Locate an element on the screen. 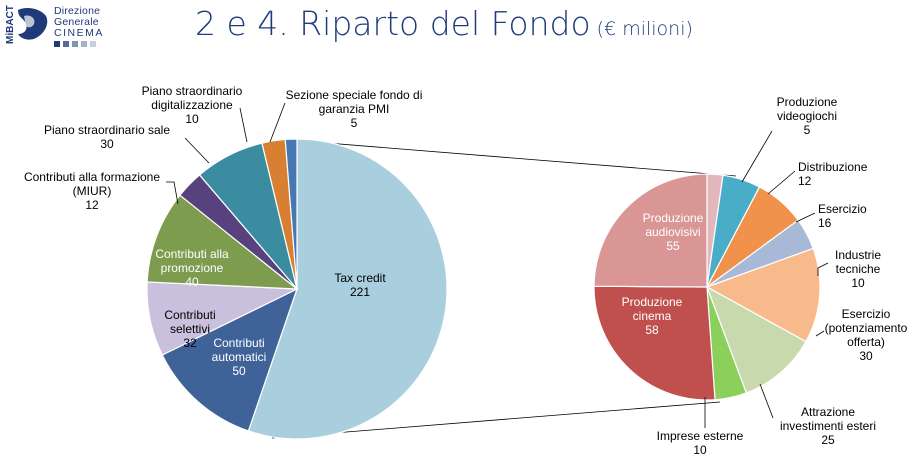 This screenshot has height=466, width=915. slice-value-attrazione-investimenti: 25 is located at coordinates (828, 440).